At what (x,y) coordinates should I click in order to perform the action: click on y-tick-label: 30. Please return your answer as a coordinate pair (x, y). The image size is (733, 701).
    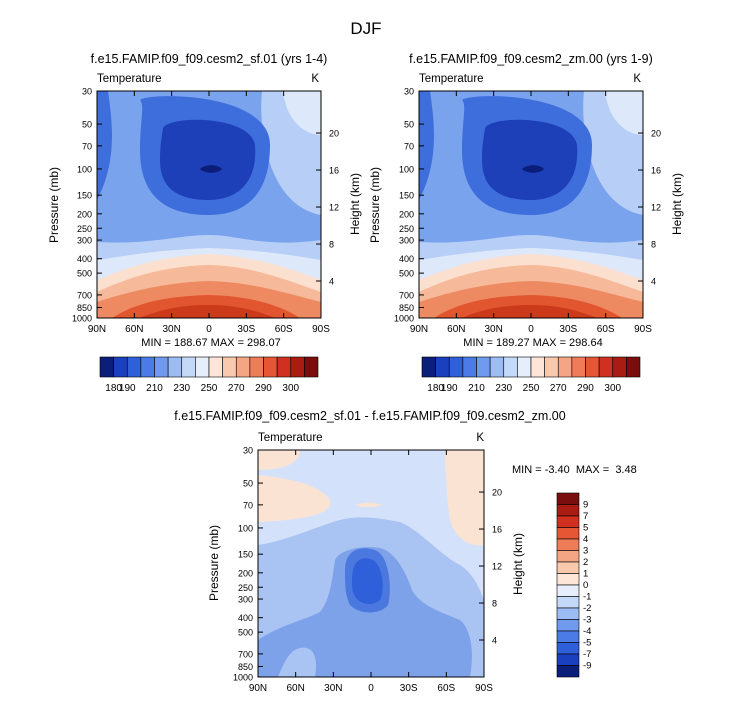
    Looking at the image, I should click on (248, 451).